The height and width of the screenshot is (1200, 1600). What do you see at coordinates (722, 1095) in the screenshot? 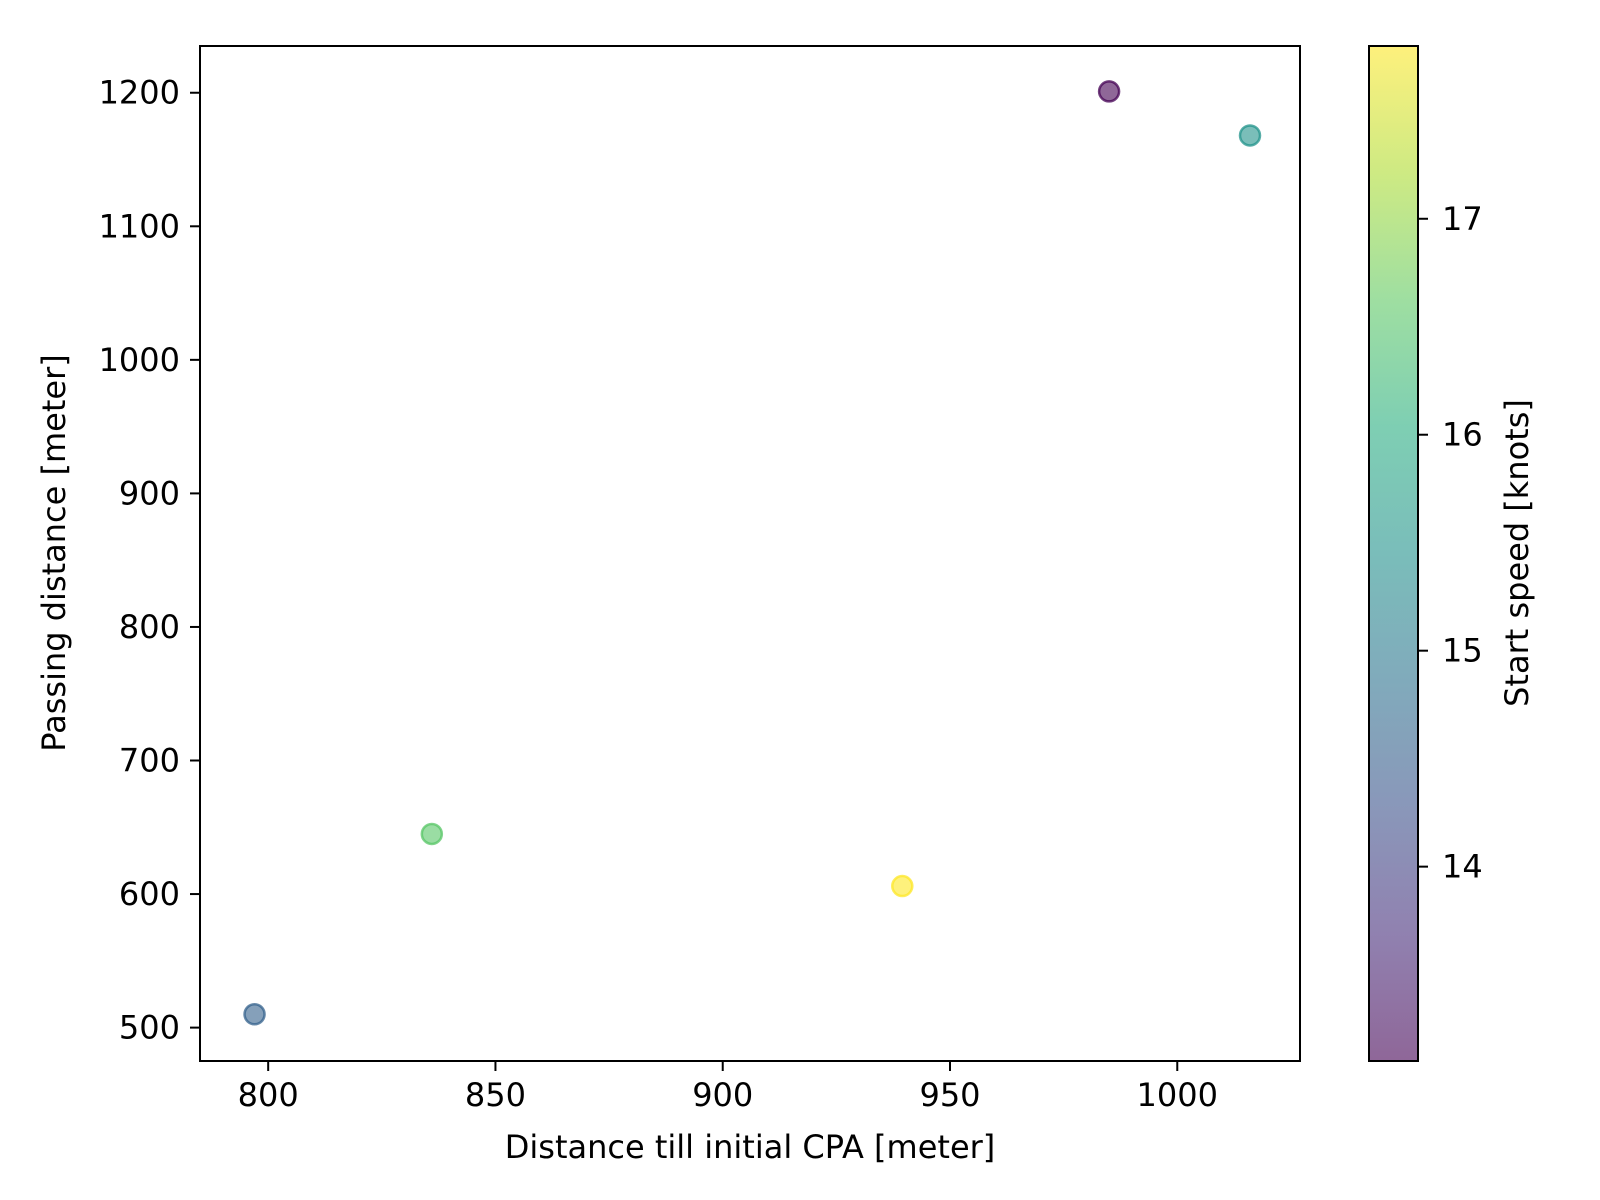
I see `x-tick-label: 900` at bounding box center [722, 1095].